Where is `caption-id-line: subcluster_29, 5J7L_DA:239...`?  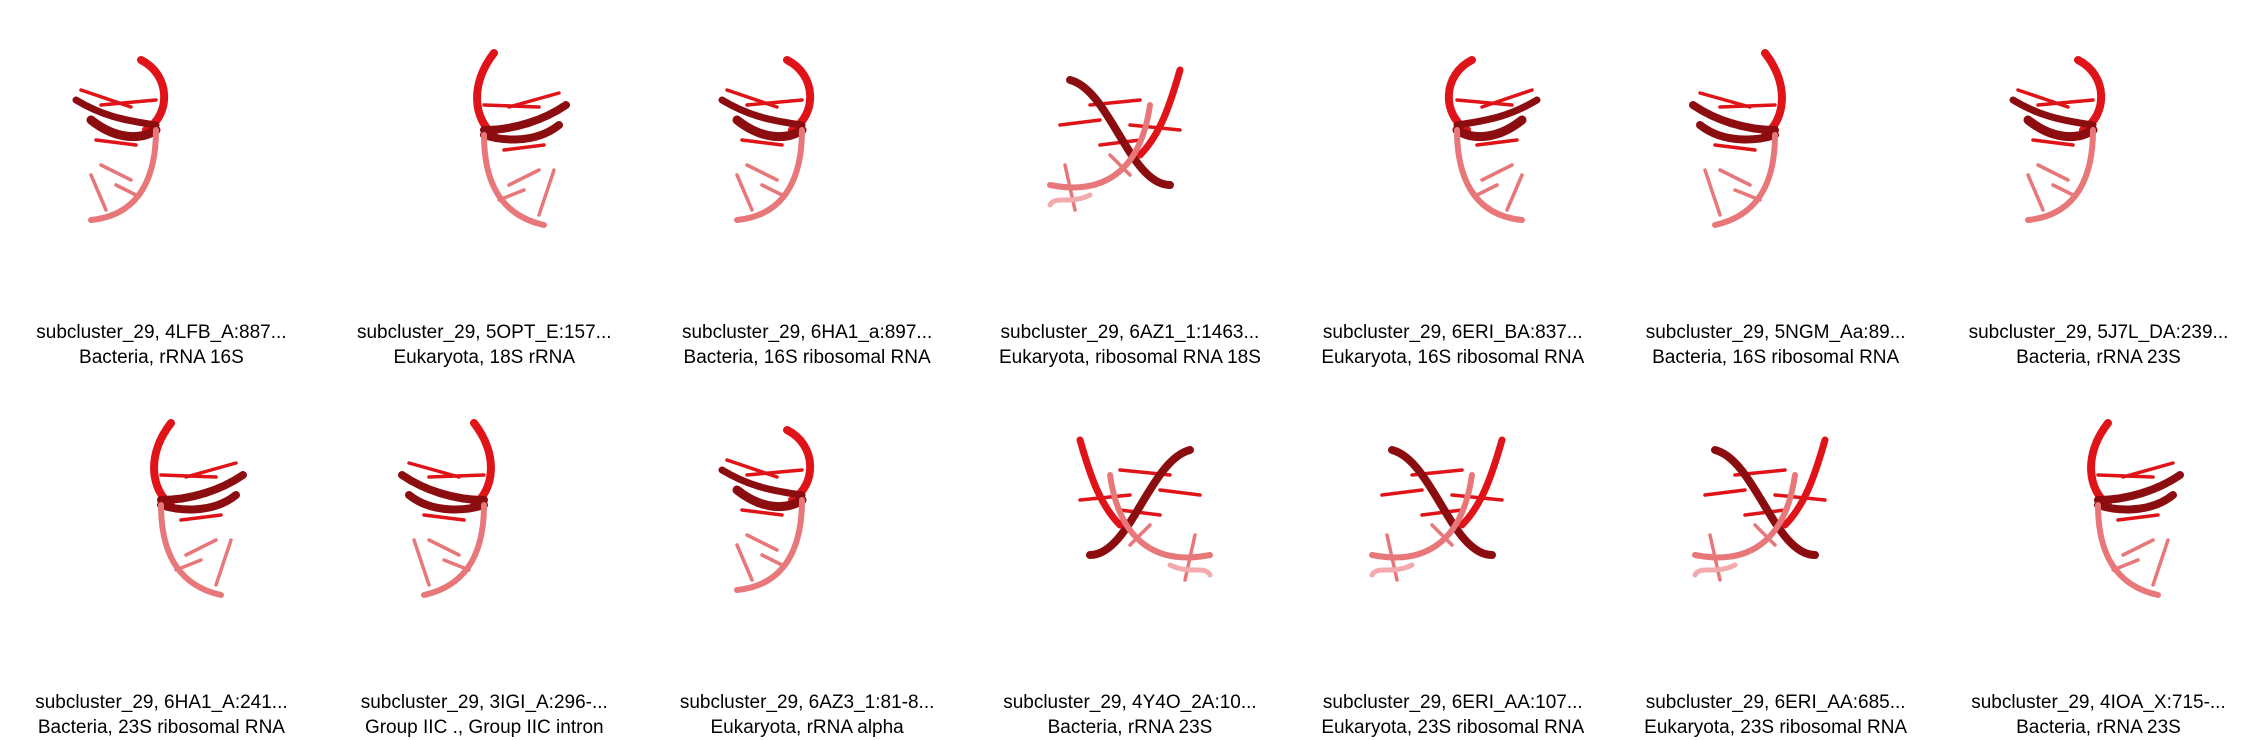 caption-id-line: subcluster_29, 5J7L_DA:239... is located at coordinates (2098, 332).